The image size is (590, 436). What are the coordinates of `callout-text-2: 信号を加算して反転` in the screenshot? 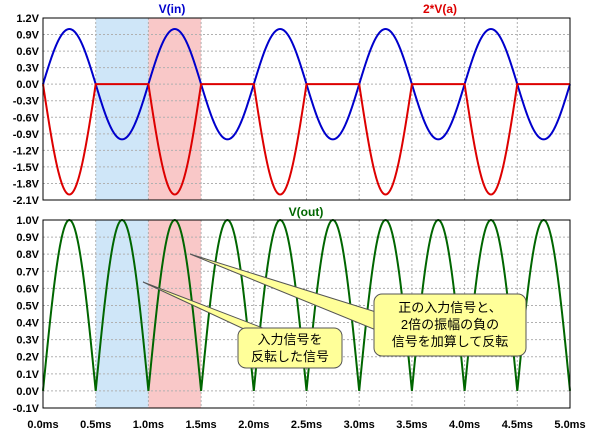 It's located at (450, 341).